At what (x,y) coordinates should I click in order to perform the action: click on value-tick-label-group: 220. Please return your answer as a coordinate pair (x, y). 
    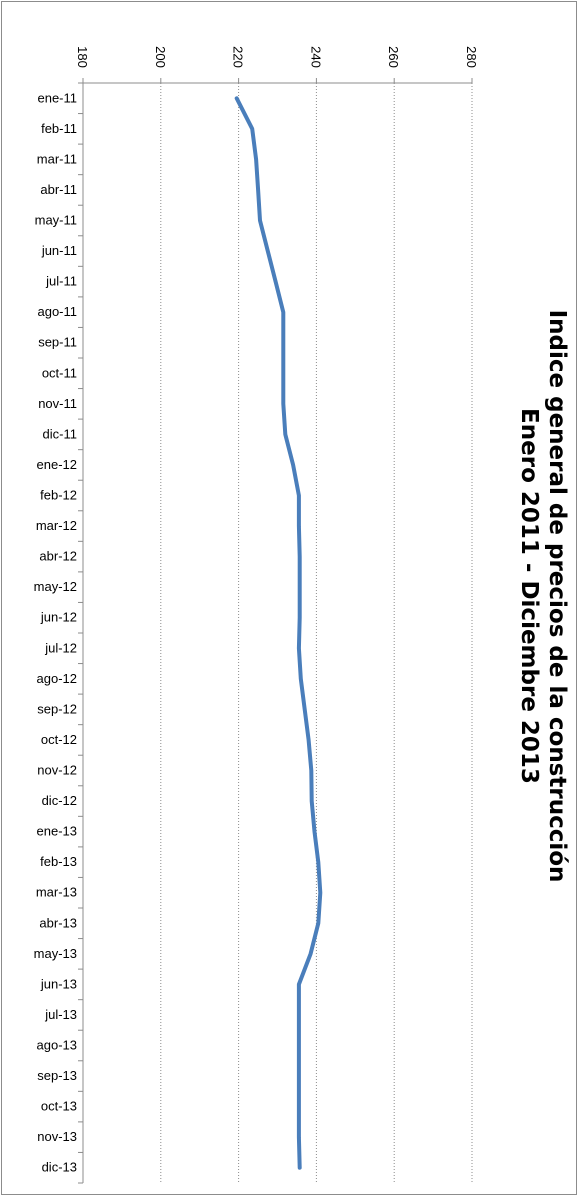
    Looking at the image, I should click on (238, 57).